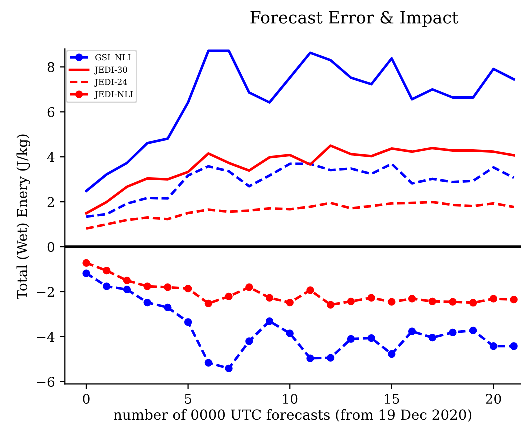 The height and width of the screenshot is (424, 521). Describe the element at coordinates (293, 415) in the screenshot. I see `x-axis-title: number of 0000 UTC forecasts (from 19 Dec 2020)` at that location.